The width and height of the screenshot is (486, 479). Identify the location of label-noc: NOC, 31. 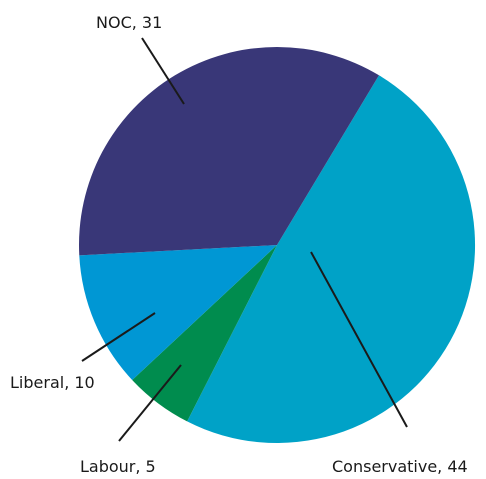
(129, 22).